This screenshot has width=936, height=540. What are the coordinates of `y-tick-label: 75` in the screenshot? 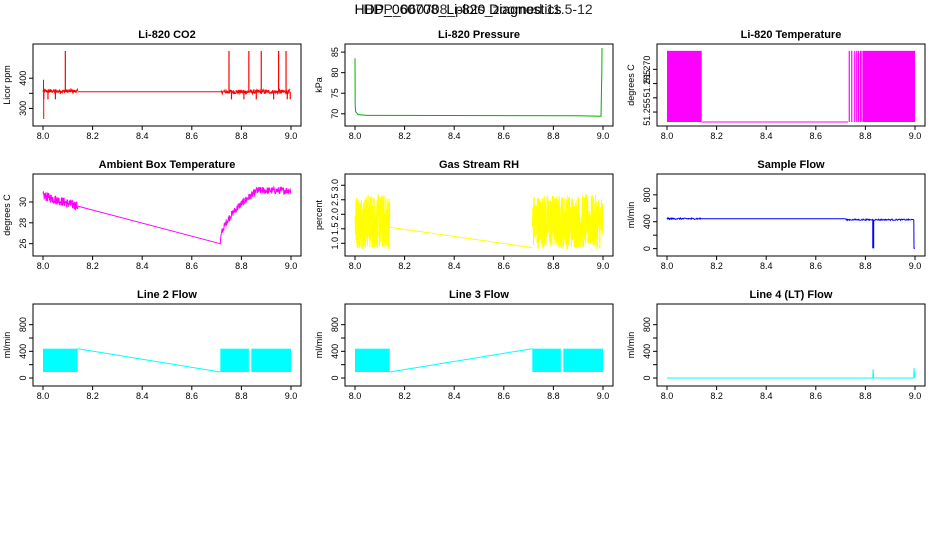 It's located at (335, 93).